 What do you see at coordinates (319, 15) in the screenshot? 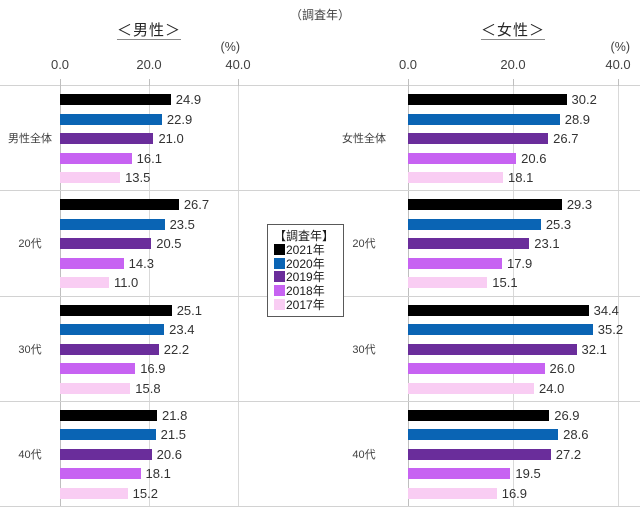
I see `survey-year-note: （調査年）` at bounding box center [319, 15].